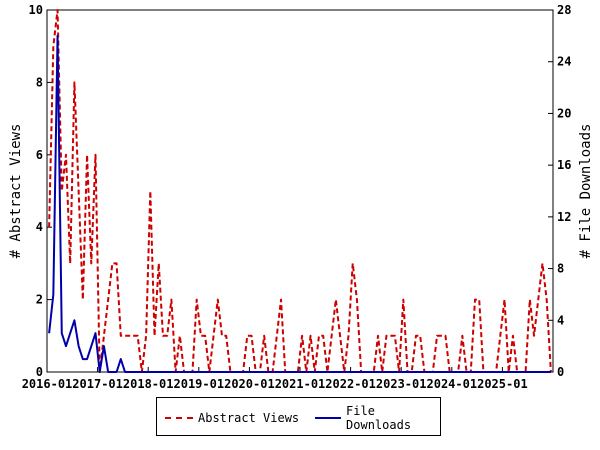 The height and width of the screenshot is (450, 600). I want to click on right-y-tick-label: 4, so click(560, 320).